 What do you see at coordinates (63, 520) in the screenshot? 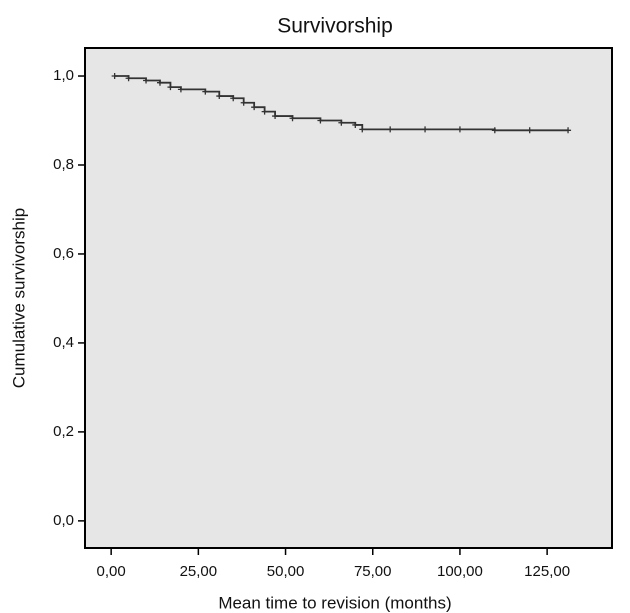
I see `y-tick-label: 0,0` at bounding box center [63, 520].